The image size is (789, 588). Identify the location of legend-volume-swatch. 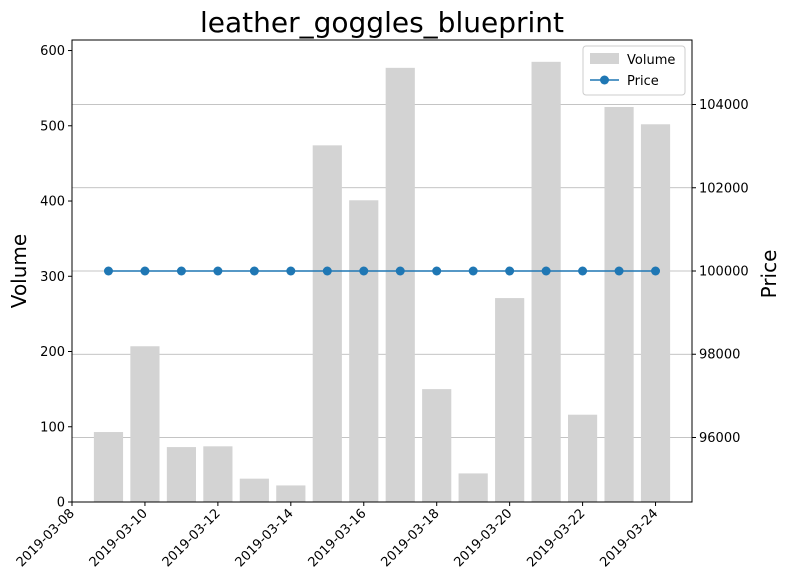
(604, 58).